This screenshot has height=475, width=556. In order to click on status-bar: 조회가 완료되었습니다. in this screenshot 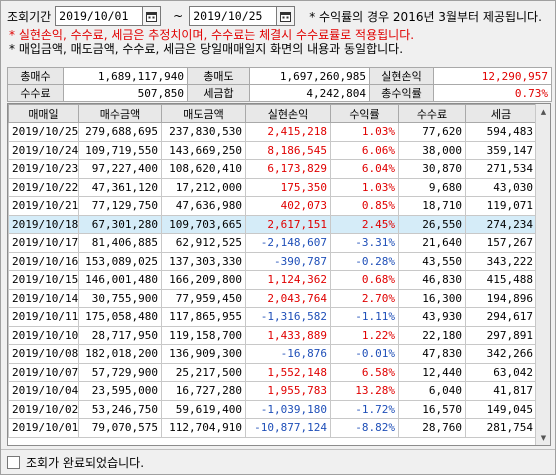, I will do `click(278, 461)`.